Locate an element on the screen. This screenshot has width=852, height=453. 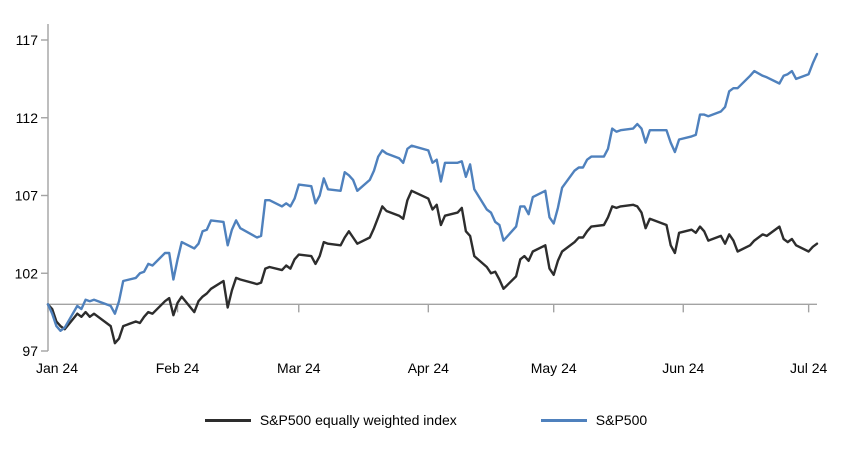
legend-label-sp500: S&P500 is located at coordinates (621, 420).